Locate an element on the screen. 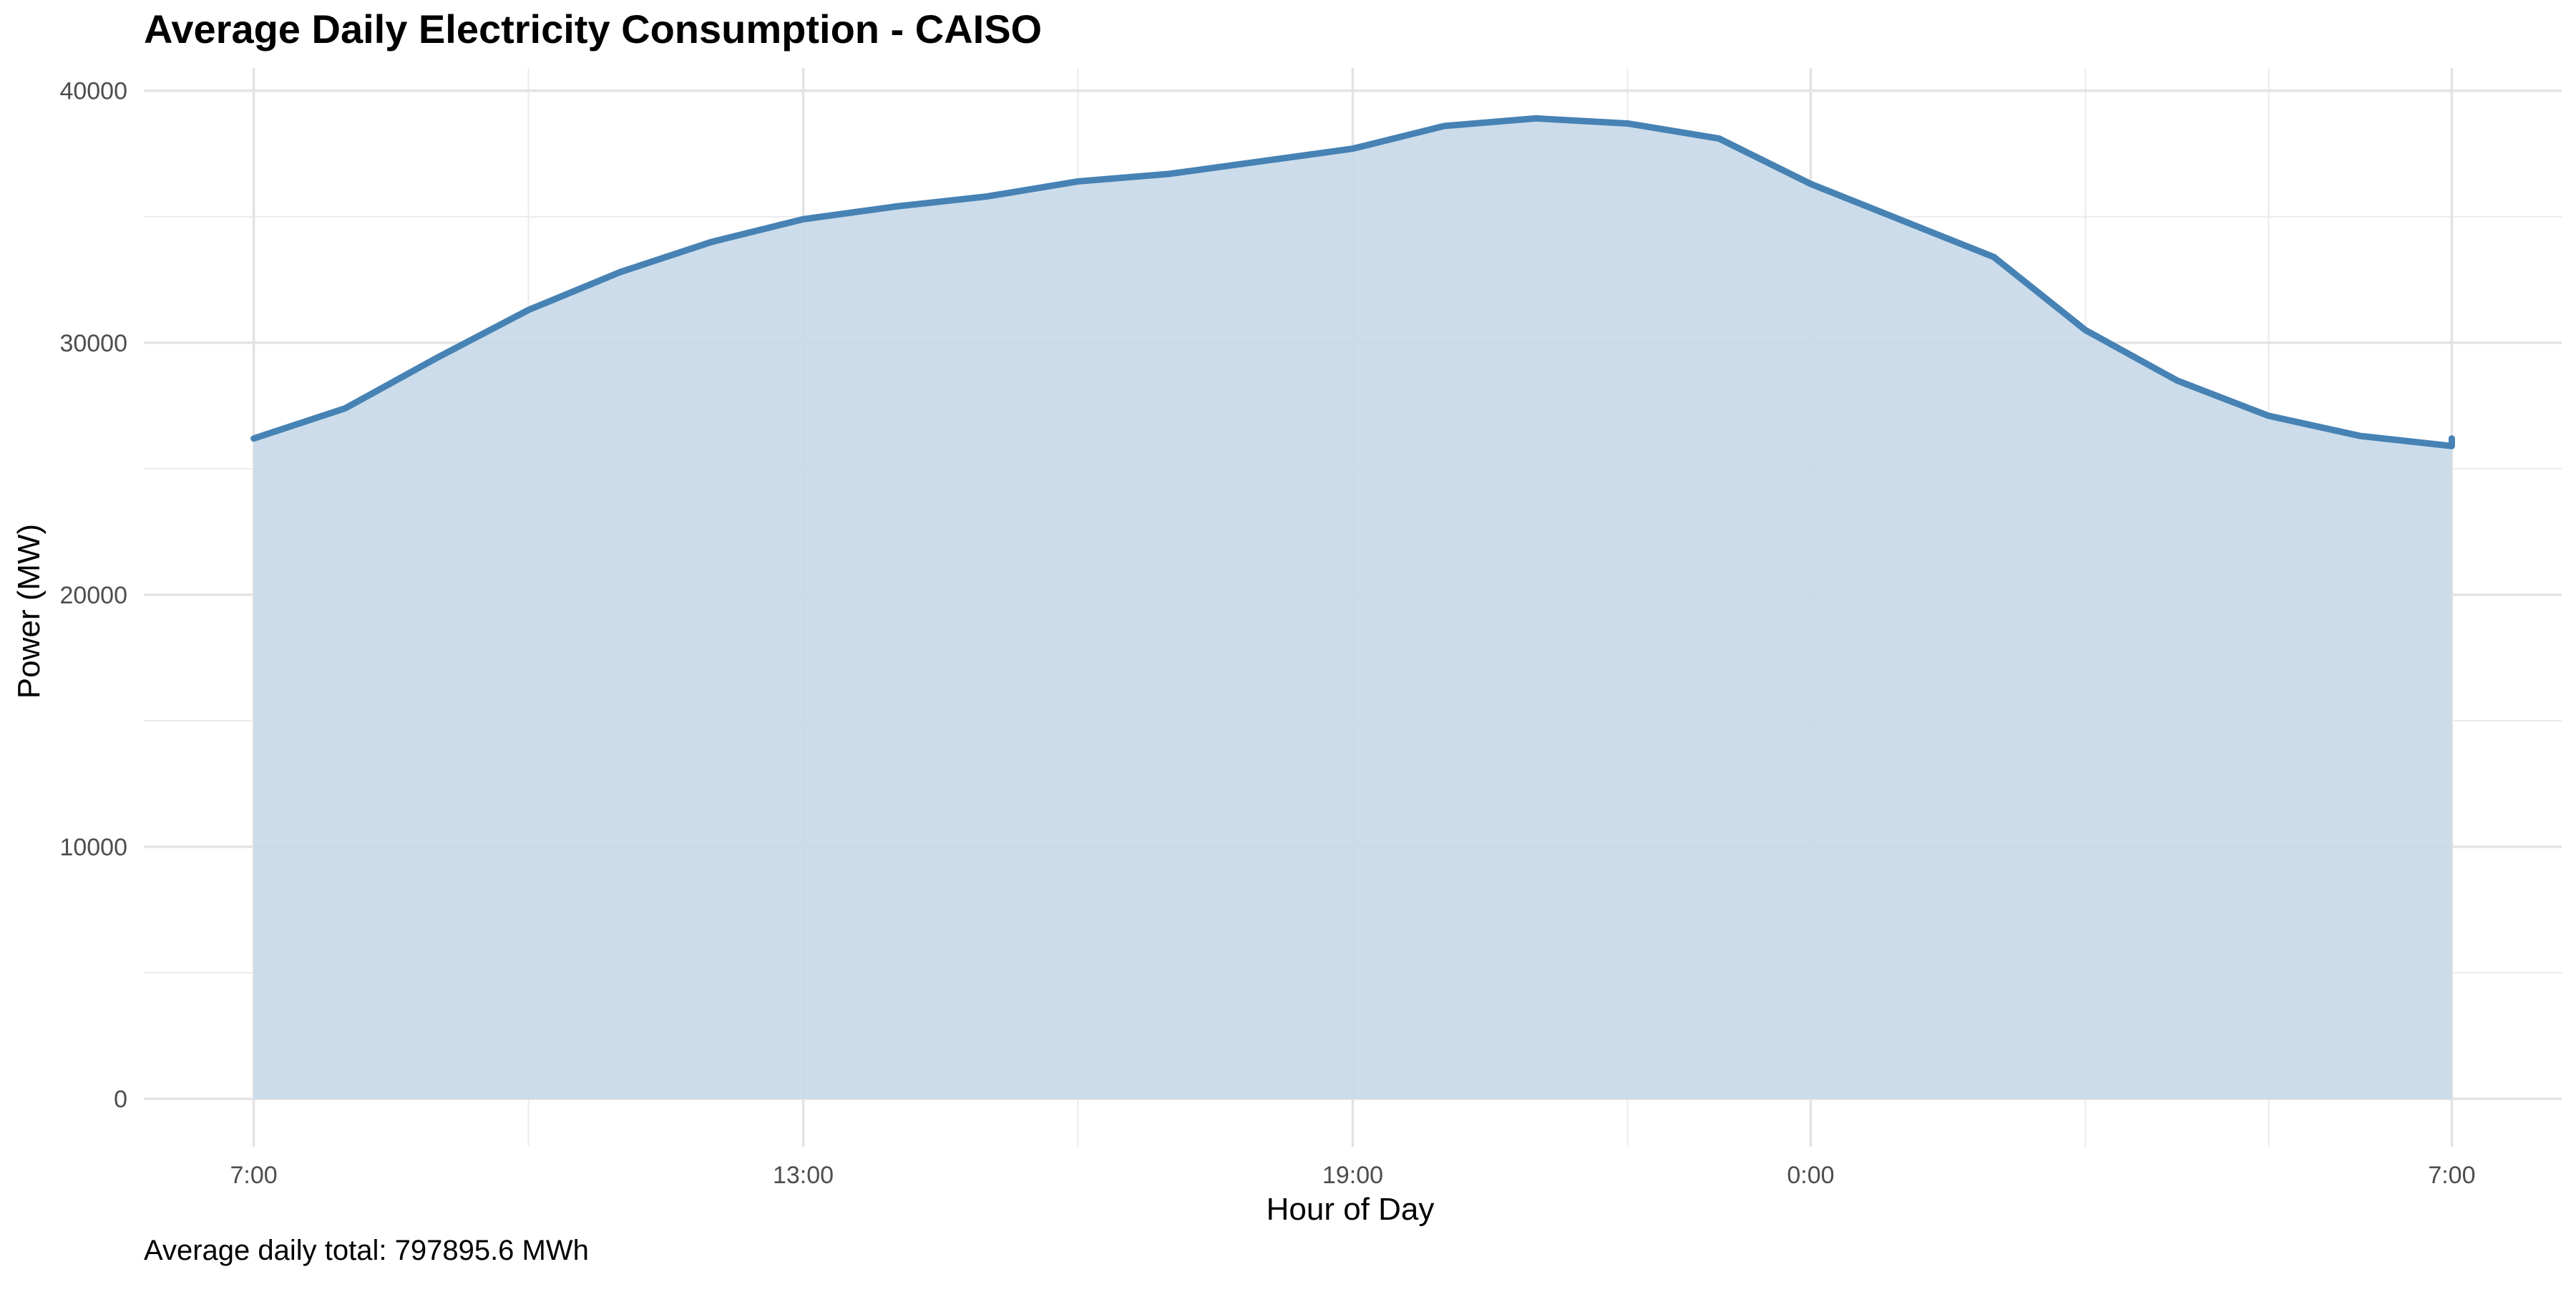  y-tick-label: 10000 is located at coordinates (93, 847).